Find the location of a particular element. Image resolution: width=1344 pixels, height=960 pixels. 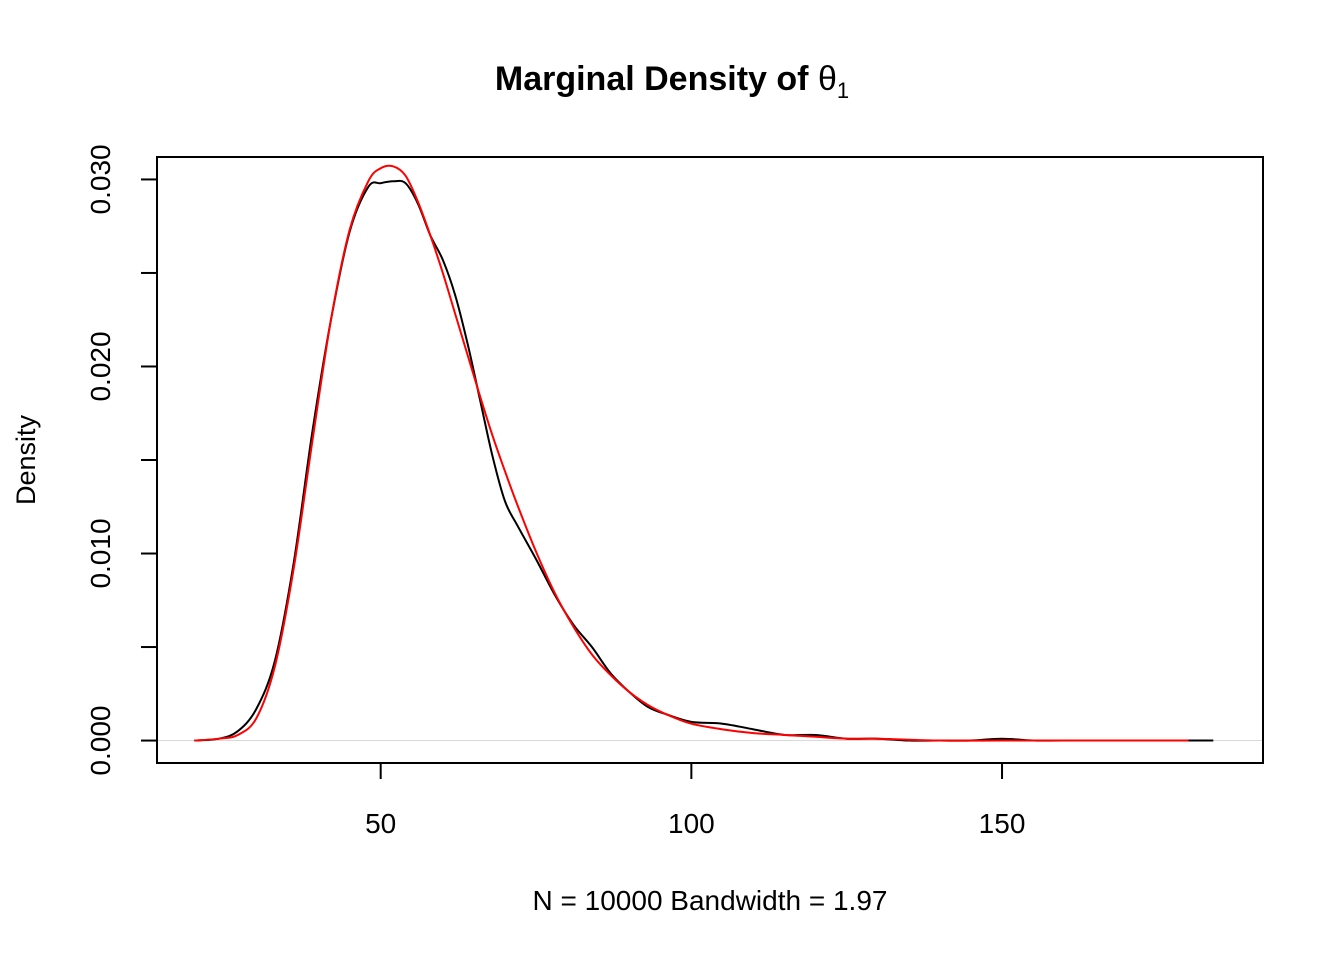

chart-title-symbol: θ is located at coordinates (827, 79).